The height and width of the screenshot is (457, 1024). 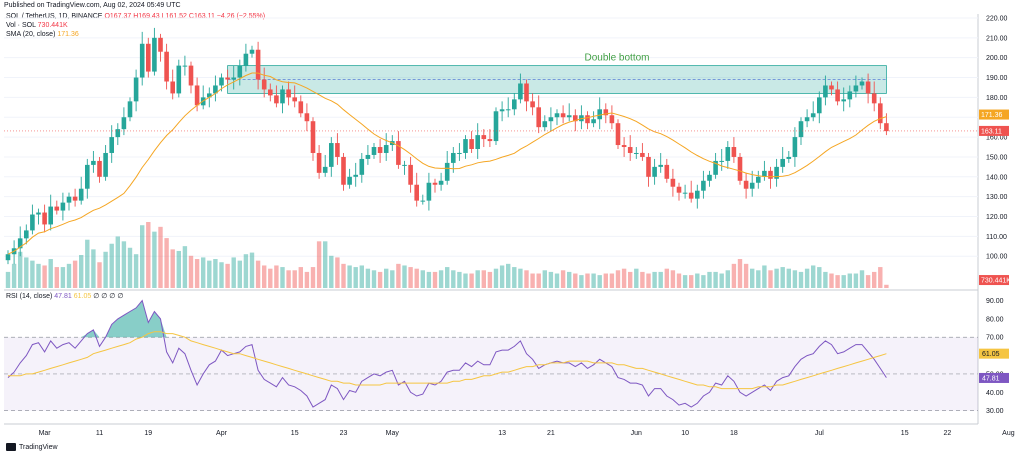 What do you see at coordinates (995, 393) in the screenshot?
I see `rsi-tick-label: 40.00` at bounding box center [995, 393].